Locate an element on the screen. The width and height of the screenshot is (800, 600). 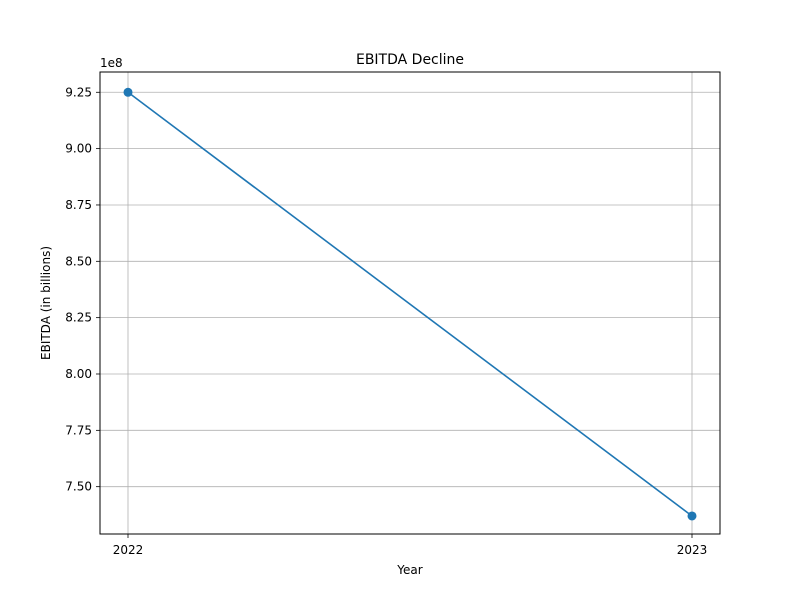
y-tick-label: 7.75 is located at coordinates (78, 430).